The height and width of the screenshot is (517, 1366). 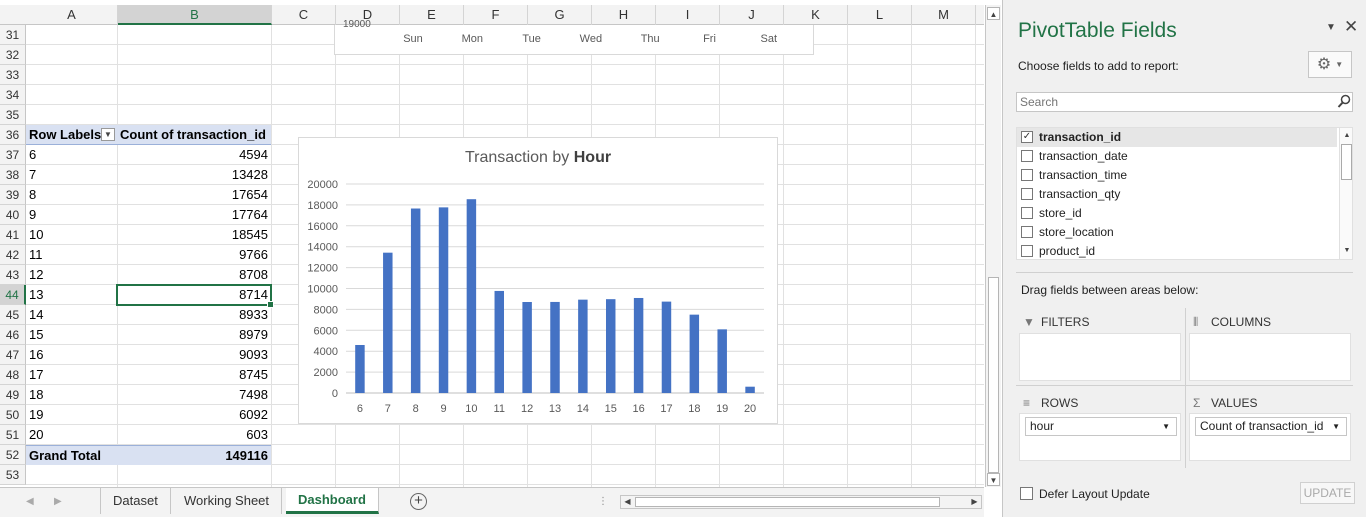 I want to click on row-header-38: 38, so click(x=13, y=175).